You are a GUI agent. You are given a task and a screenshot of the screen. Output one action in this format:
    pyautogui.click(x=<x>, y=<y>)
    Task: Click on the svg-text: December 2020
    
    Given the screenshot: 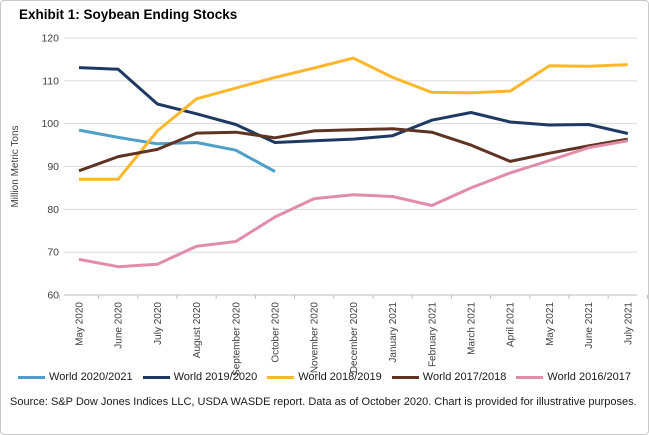 What is the action you would take?
    pyautogui.click(x=354, y=338)
    